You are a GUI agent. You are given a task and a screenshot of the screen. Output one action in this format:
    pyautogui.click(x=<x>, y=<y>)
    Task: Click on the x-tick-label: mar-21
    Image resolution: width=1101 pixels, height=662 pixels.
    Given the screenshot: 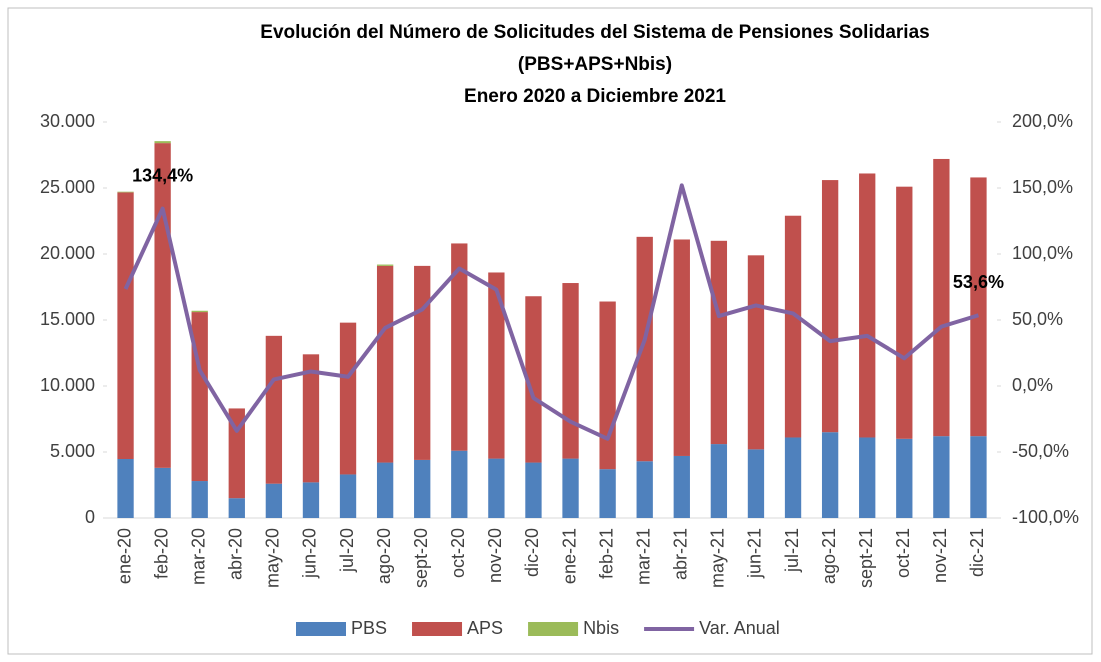 What is the action you would take?
    pyautogui.click(x=643, y=556)
    